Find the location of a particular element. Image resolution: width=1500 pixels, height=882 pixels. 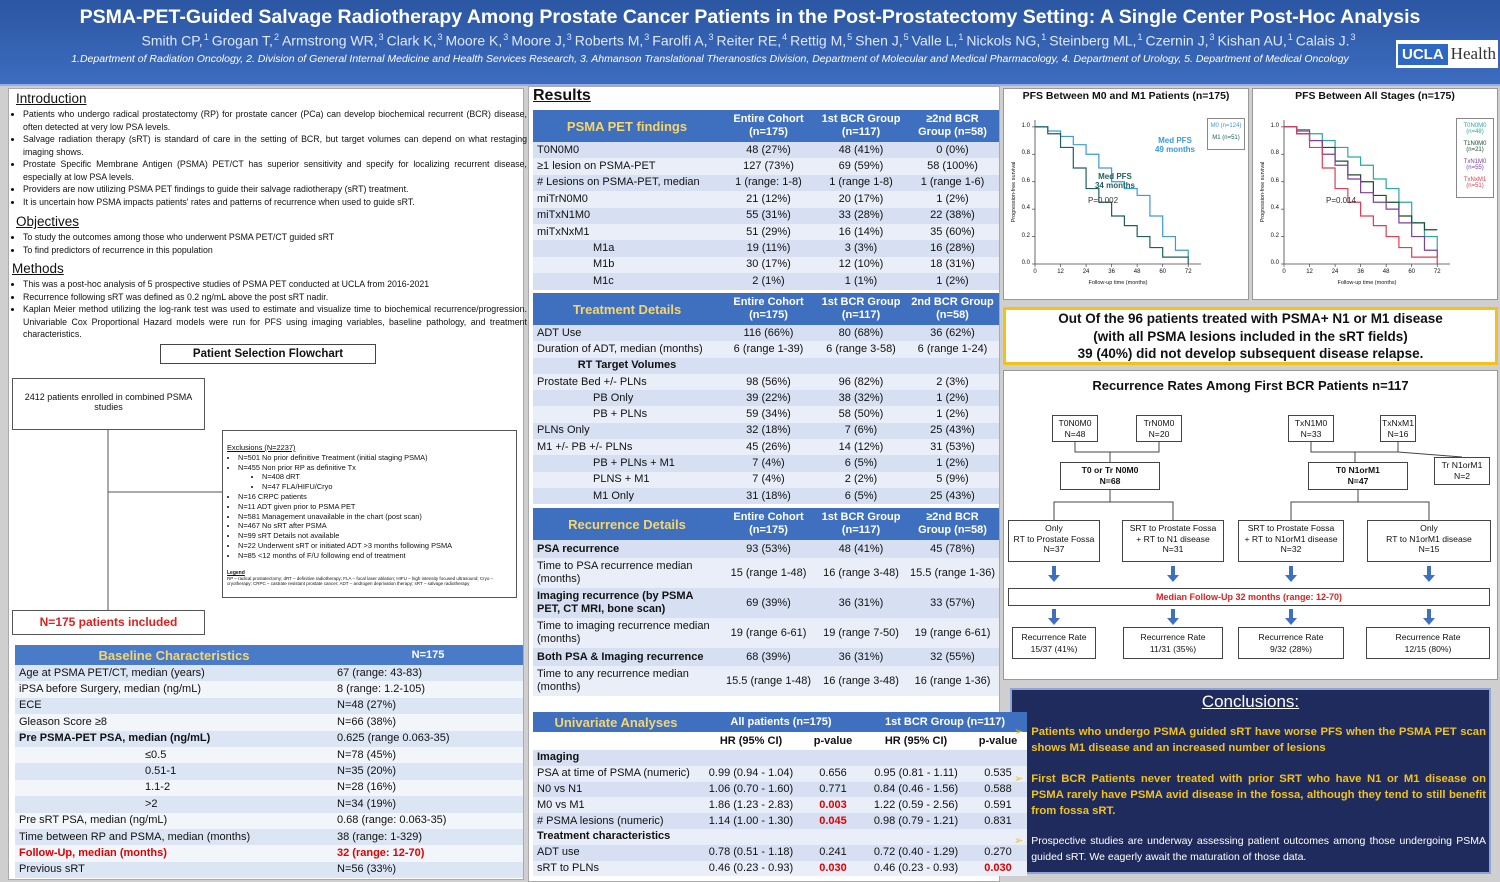

recurrence-rate: Recurrence Rate 9/32 (28%) is located at coordinates (1291, 643).